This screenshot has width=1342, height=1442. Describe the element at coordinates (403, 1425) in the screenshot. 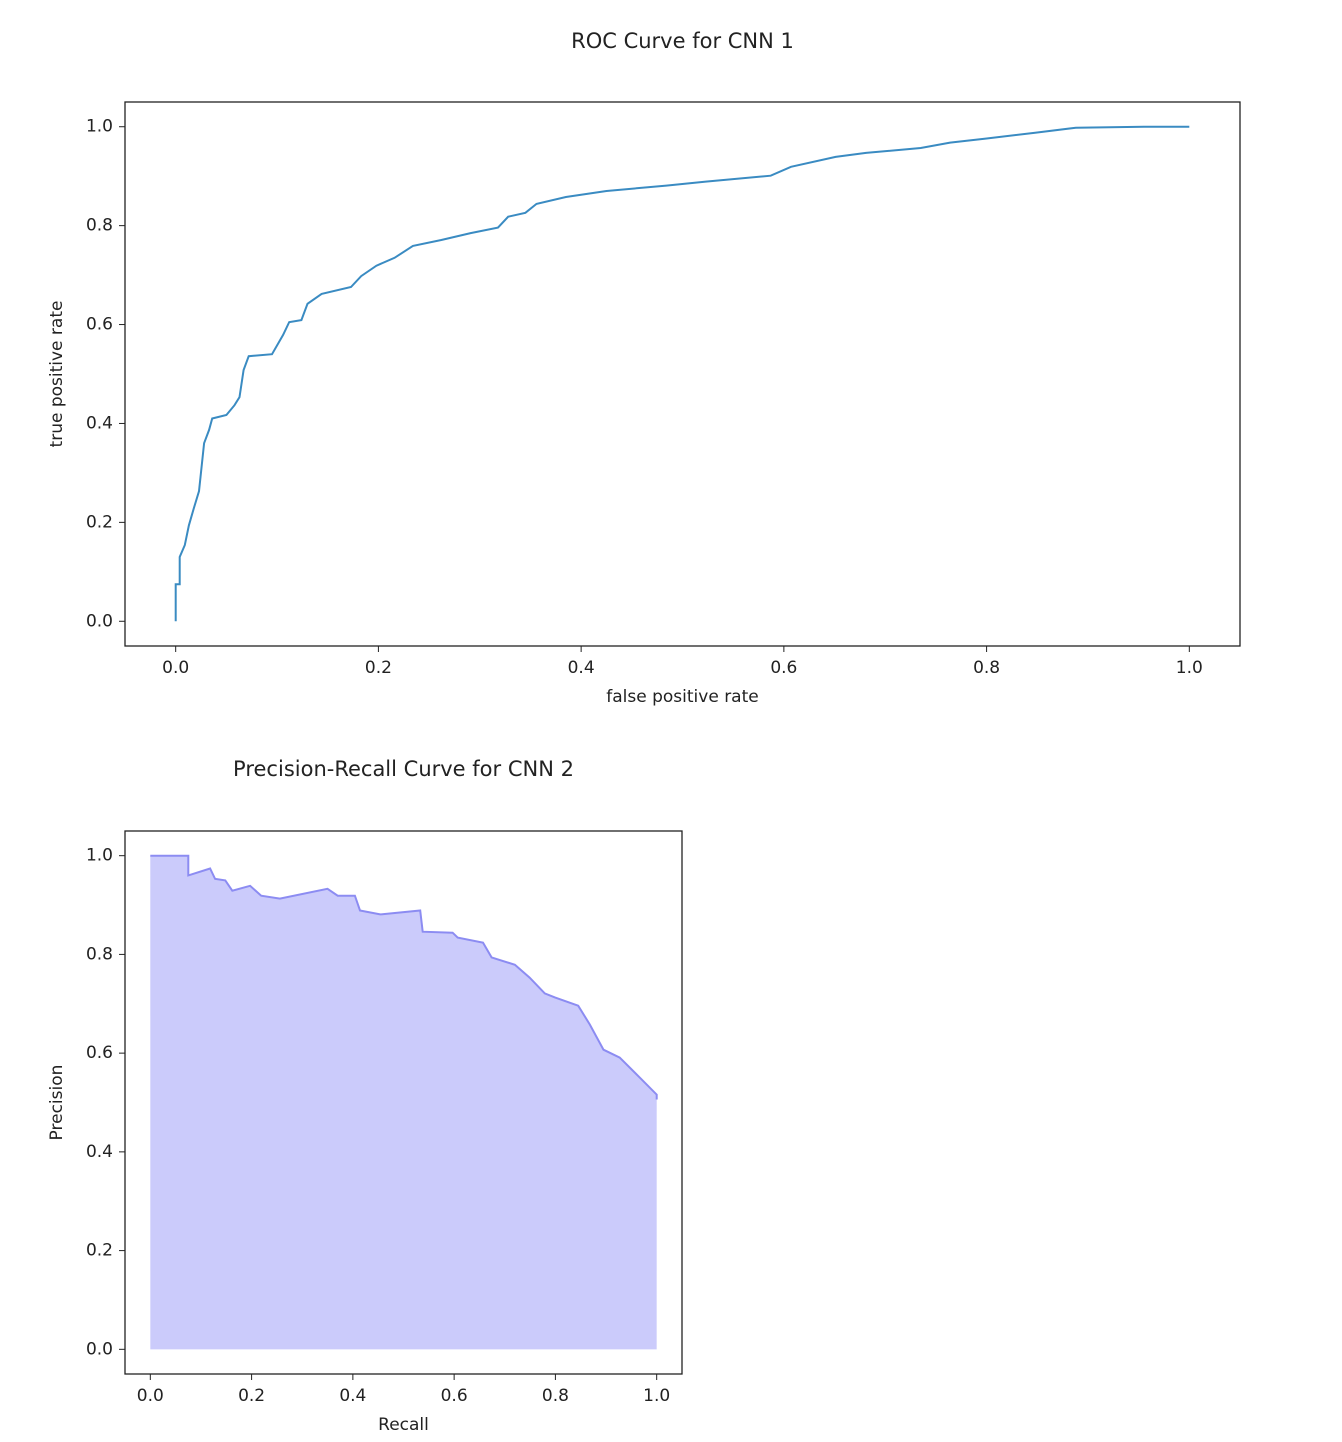

I see `x-axis-label: Recall` at that location.